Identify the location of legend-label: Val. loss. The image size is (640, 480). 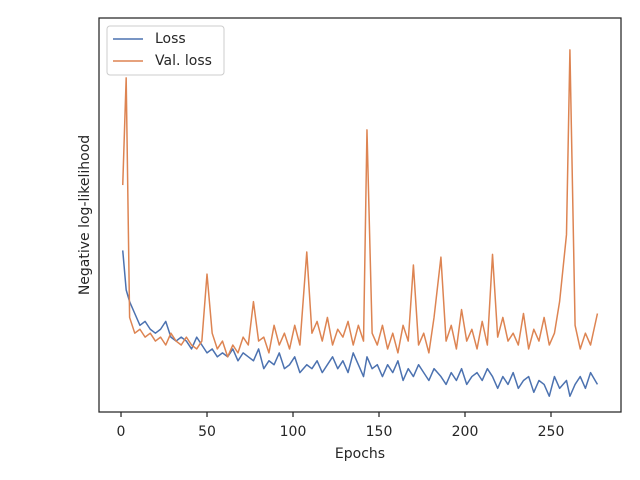
(183, 61).